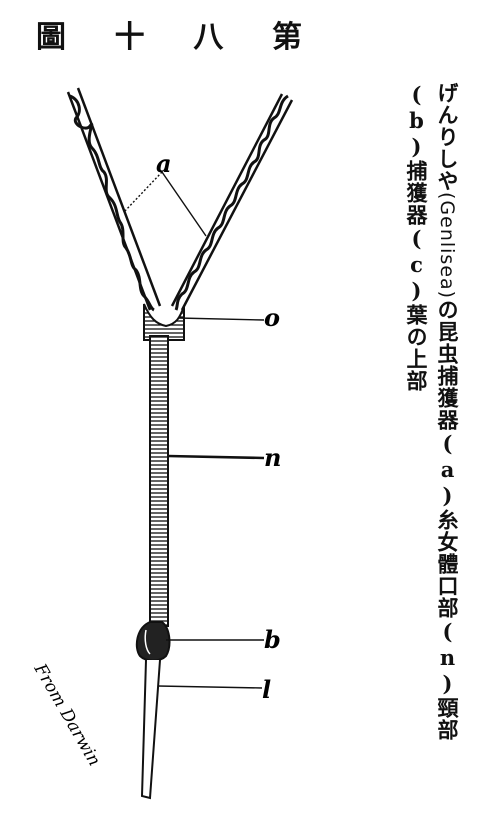 The height and width of the screenshot is (820, 480). I want to click on label-n-neck: n, so click(272, 457).